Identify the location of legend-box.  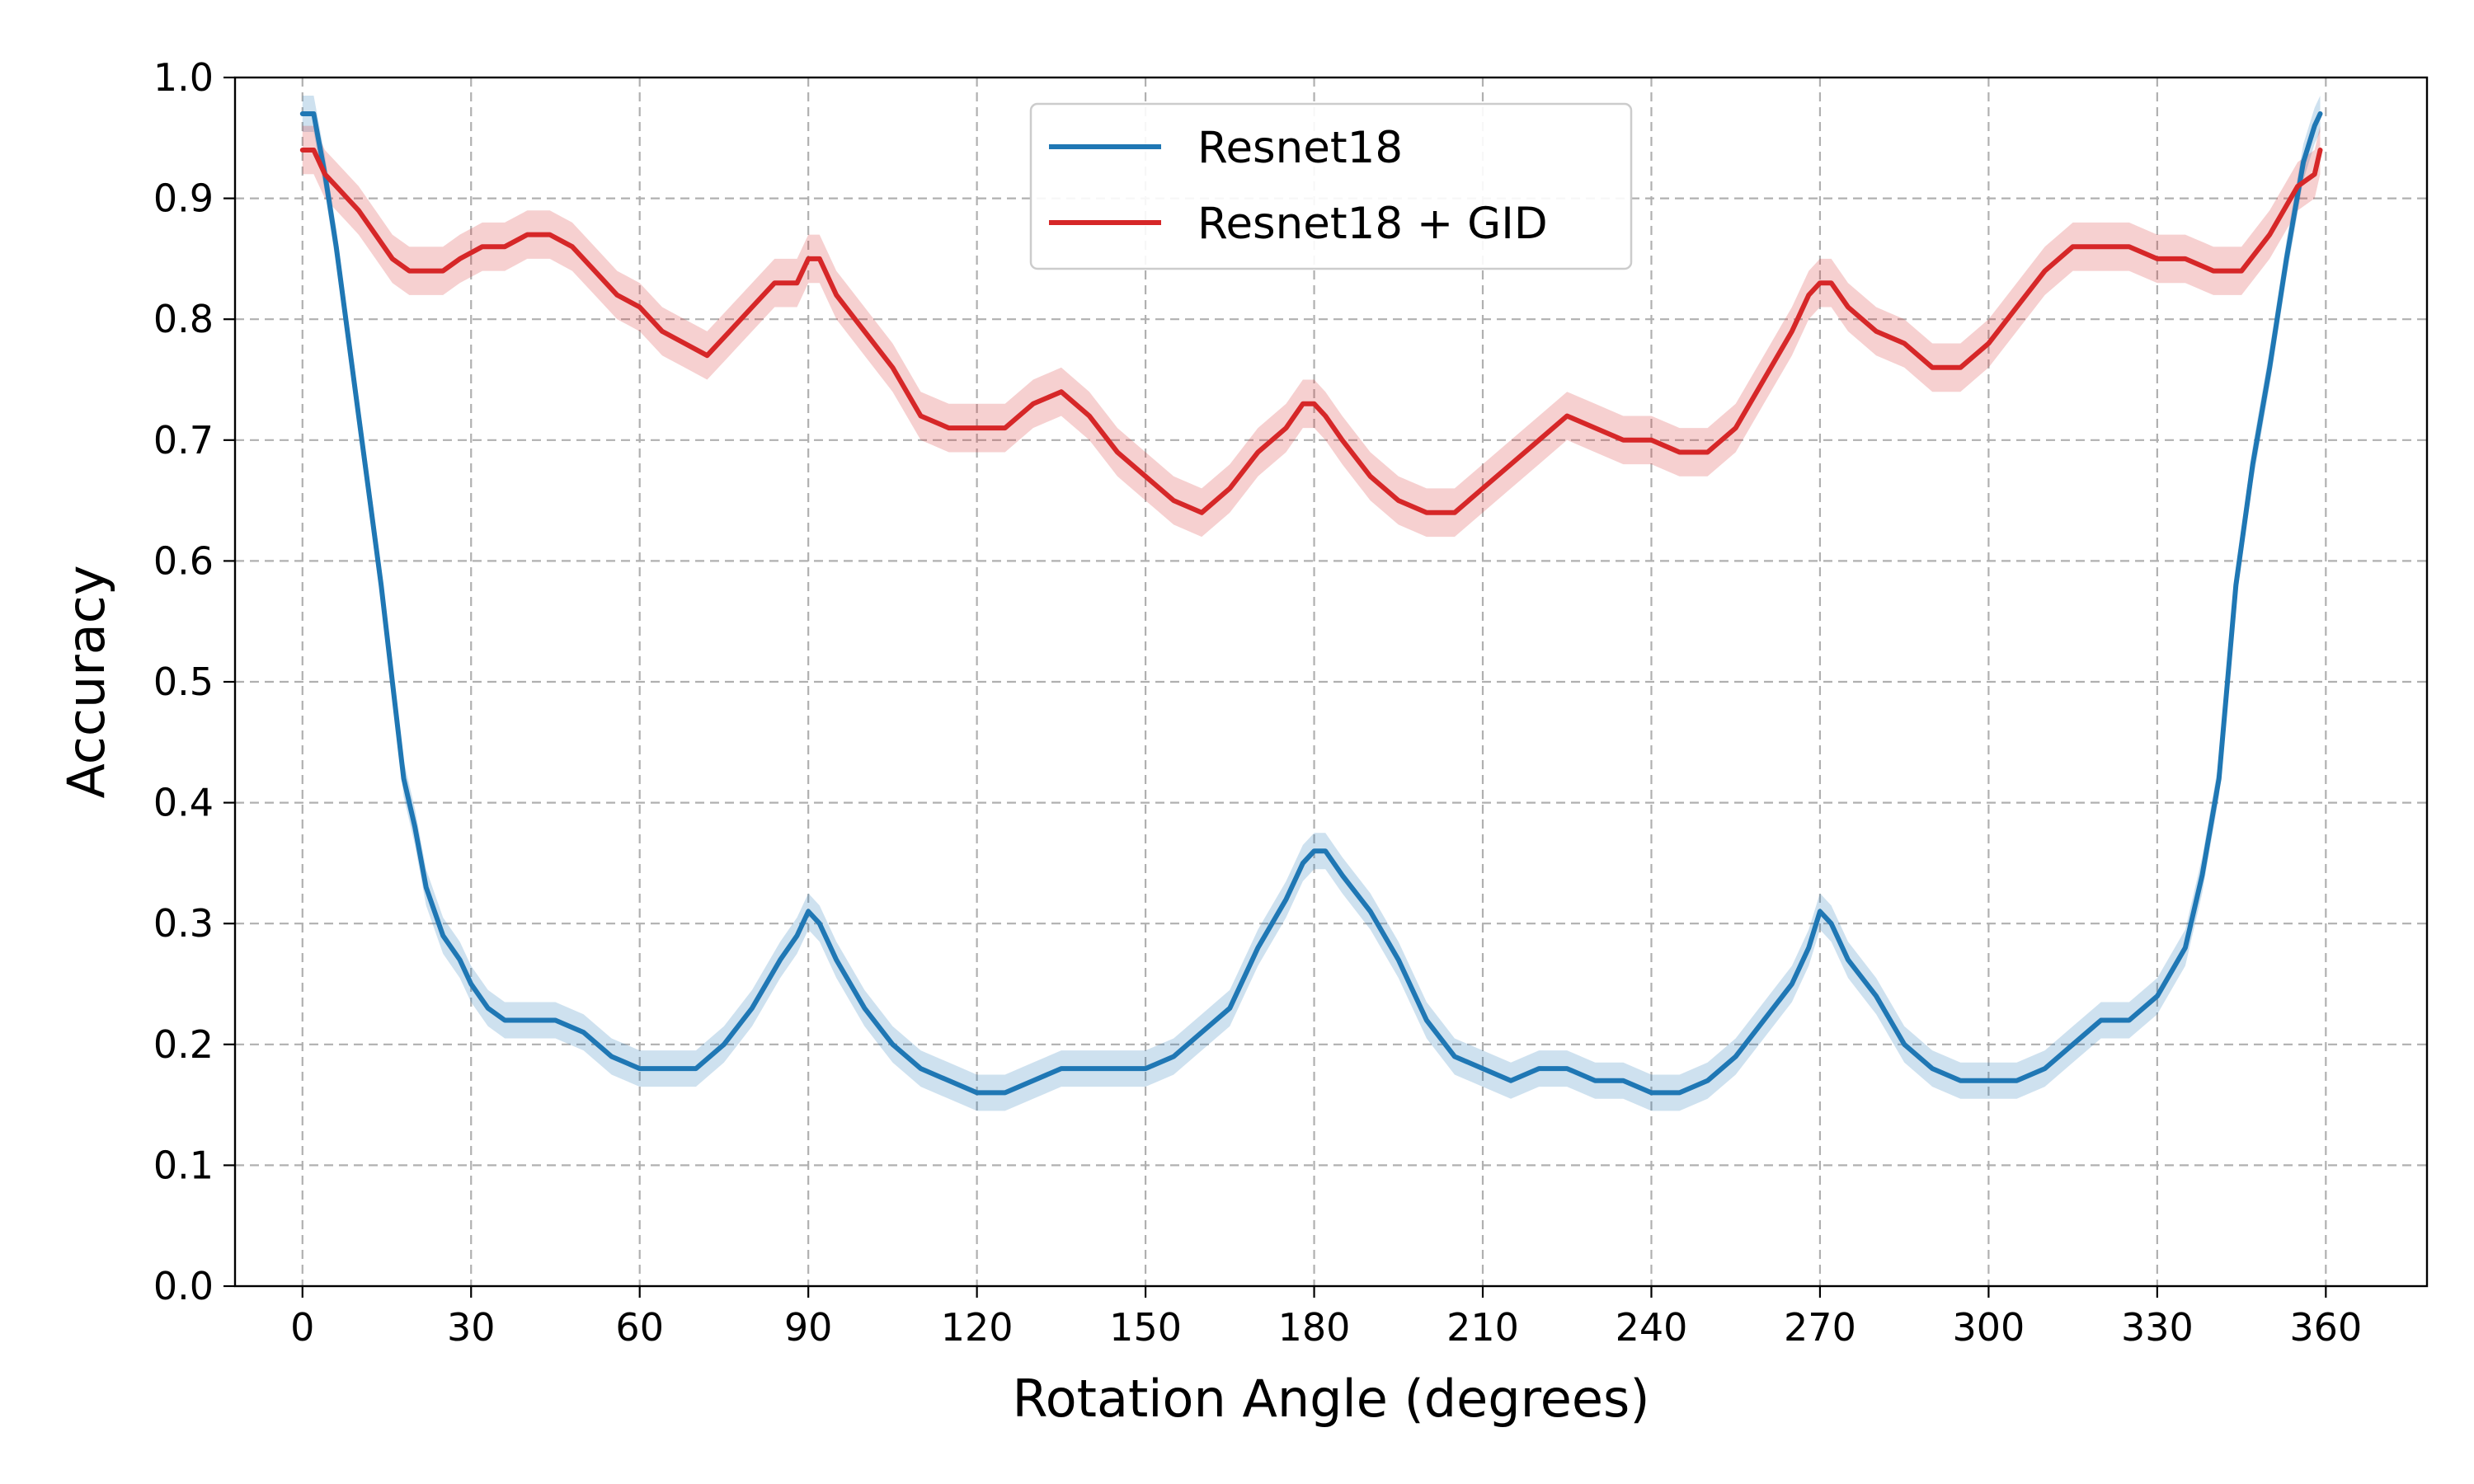
(1331, 186).